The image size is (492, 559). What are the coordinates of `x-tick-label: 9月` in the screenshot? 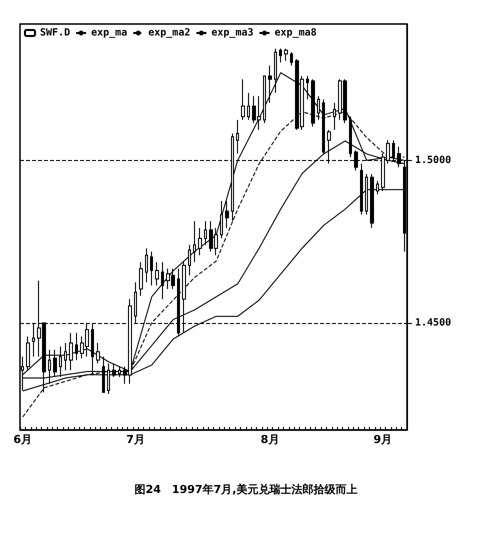 It's located at (382, 439).